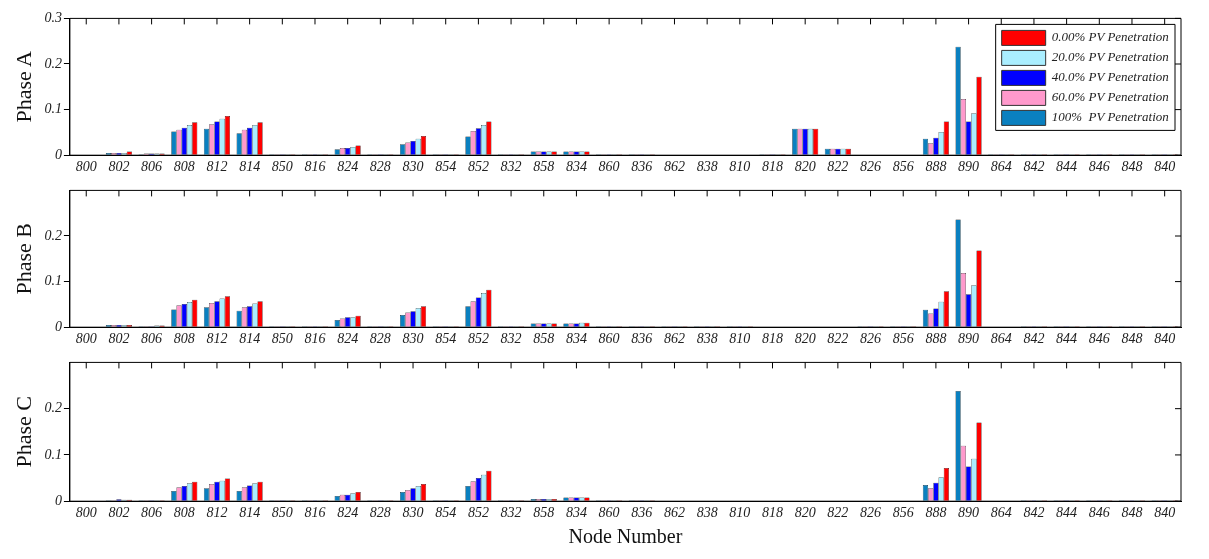  I want to click on y-tick-label: 0.3, so click(53, 18).